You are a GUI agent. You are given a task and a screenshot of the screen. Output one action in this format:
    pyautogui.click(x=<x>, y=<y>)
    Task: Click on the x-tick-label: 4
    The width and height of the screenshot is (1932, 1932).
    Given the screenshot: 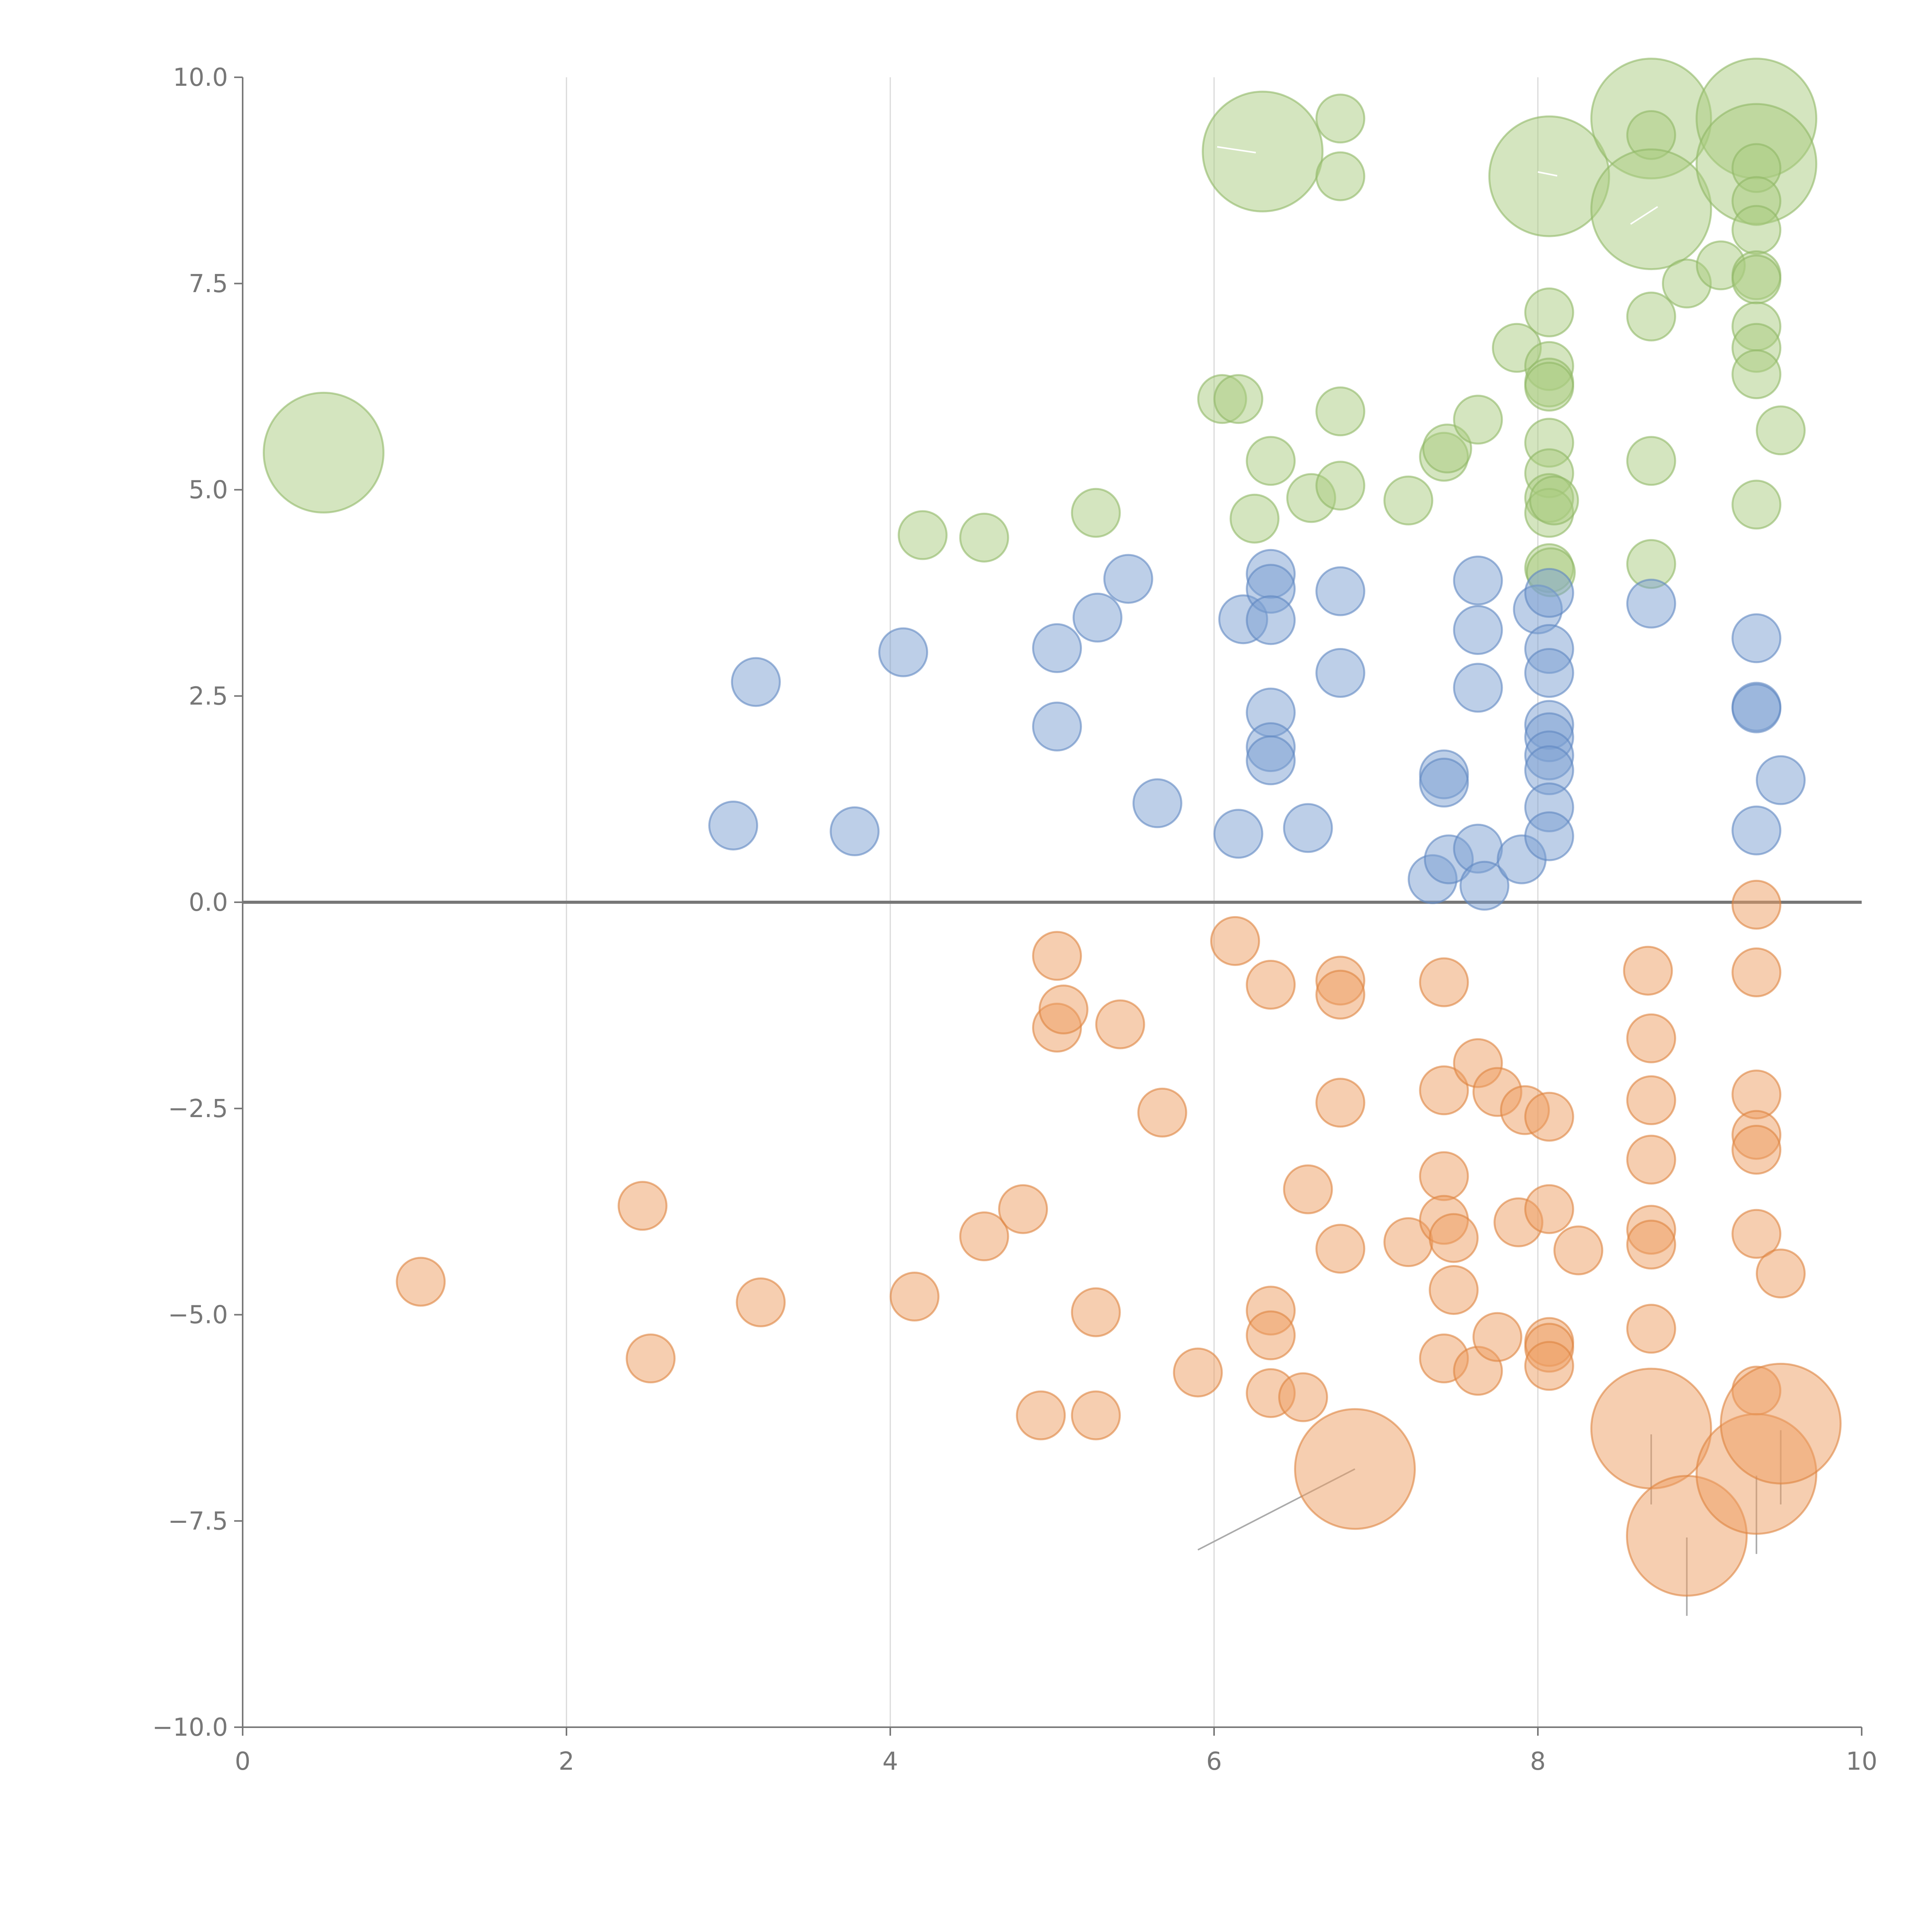 What is the action you would take?
    pyautogui.click(x=891, y=1761)
    